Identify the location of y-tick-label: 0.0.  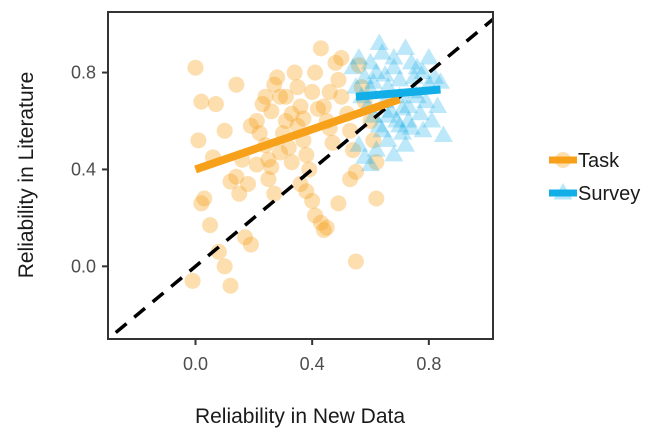
(83, 266).